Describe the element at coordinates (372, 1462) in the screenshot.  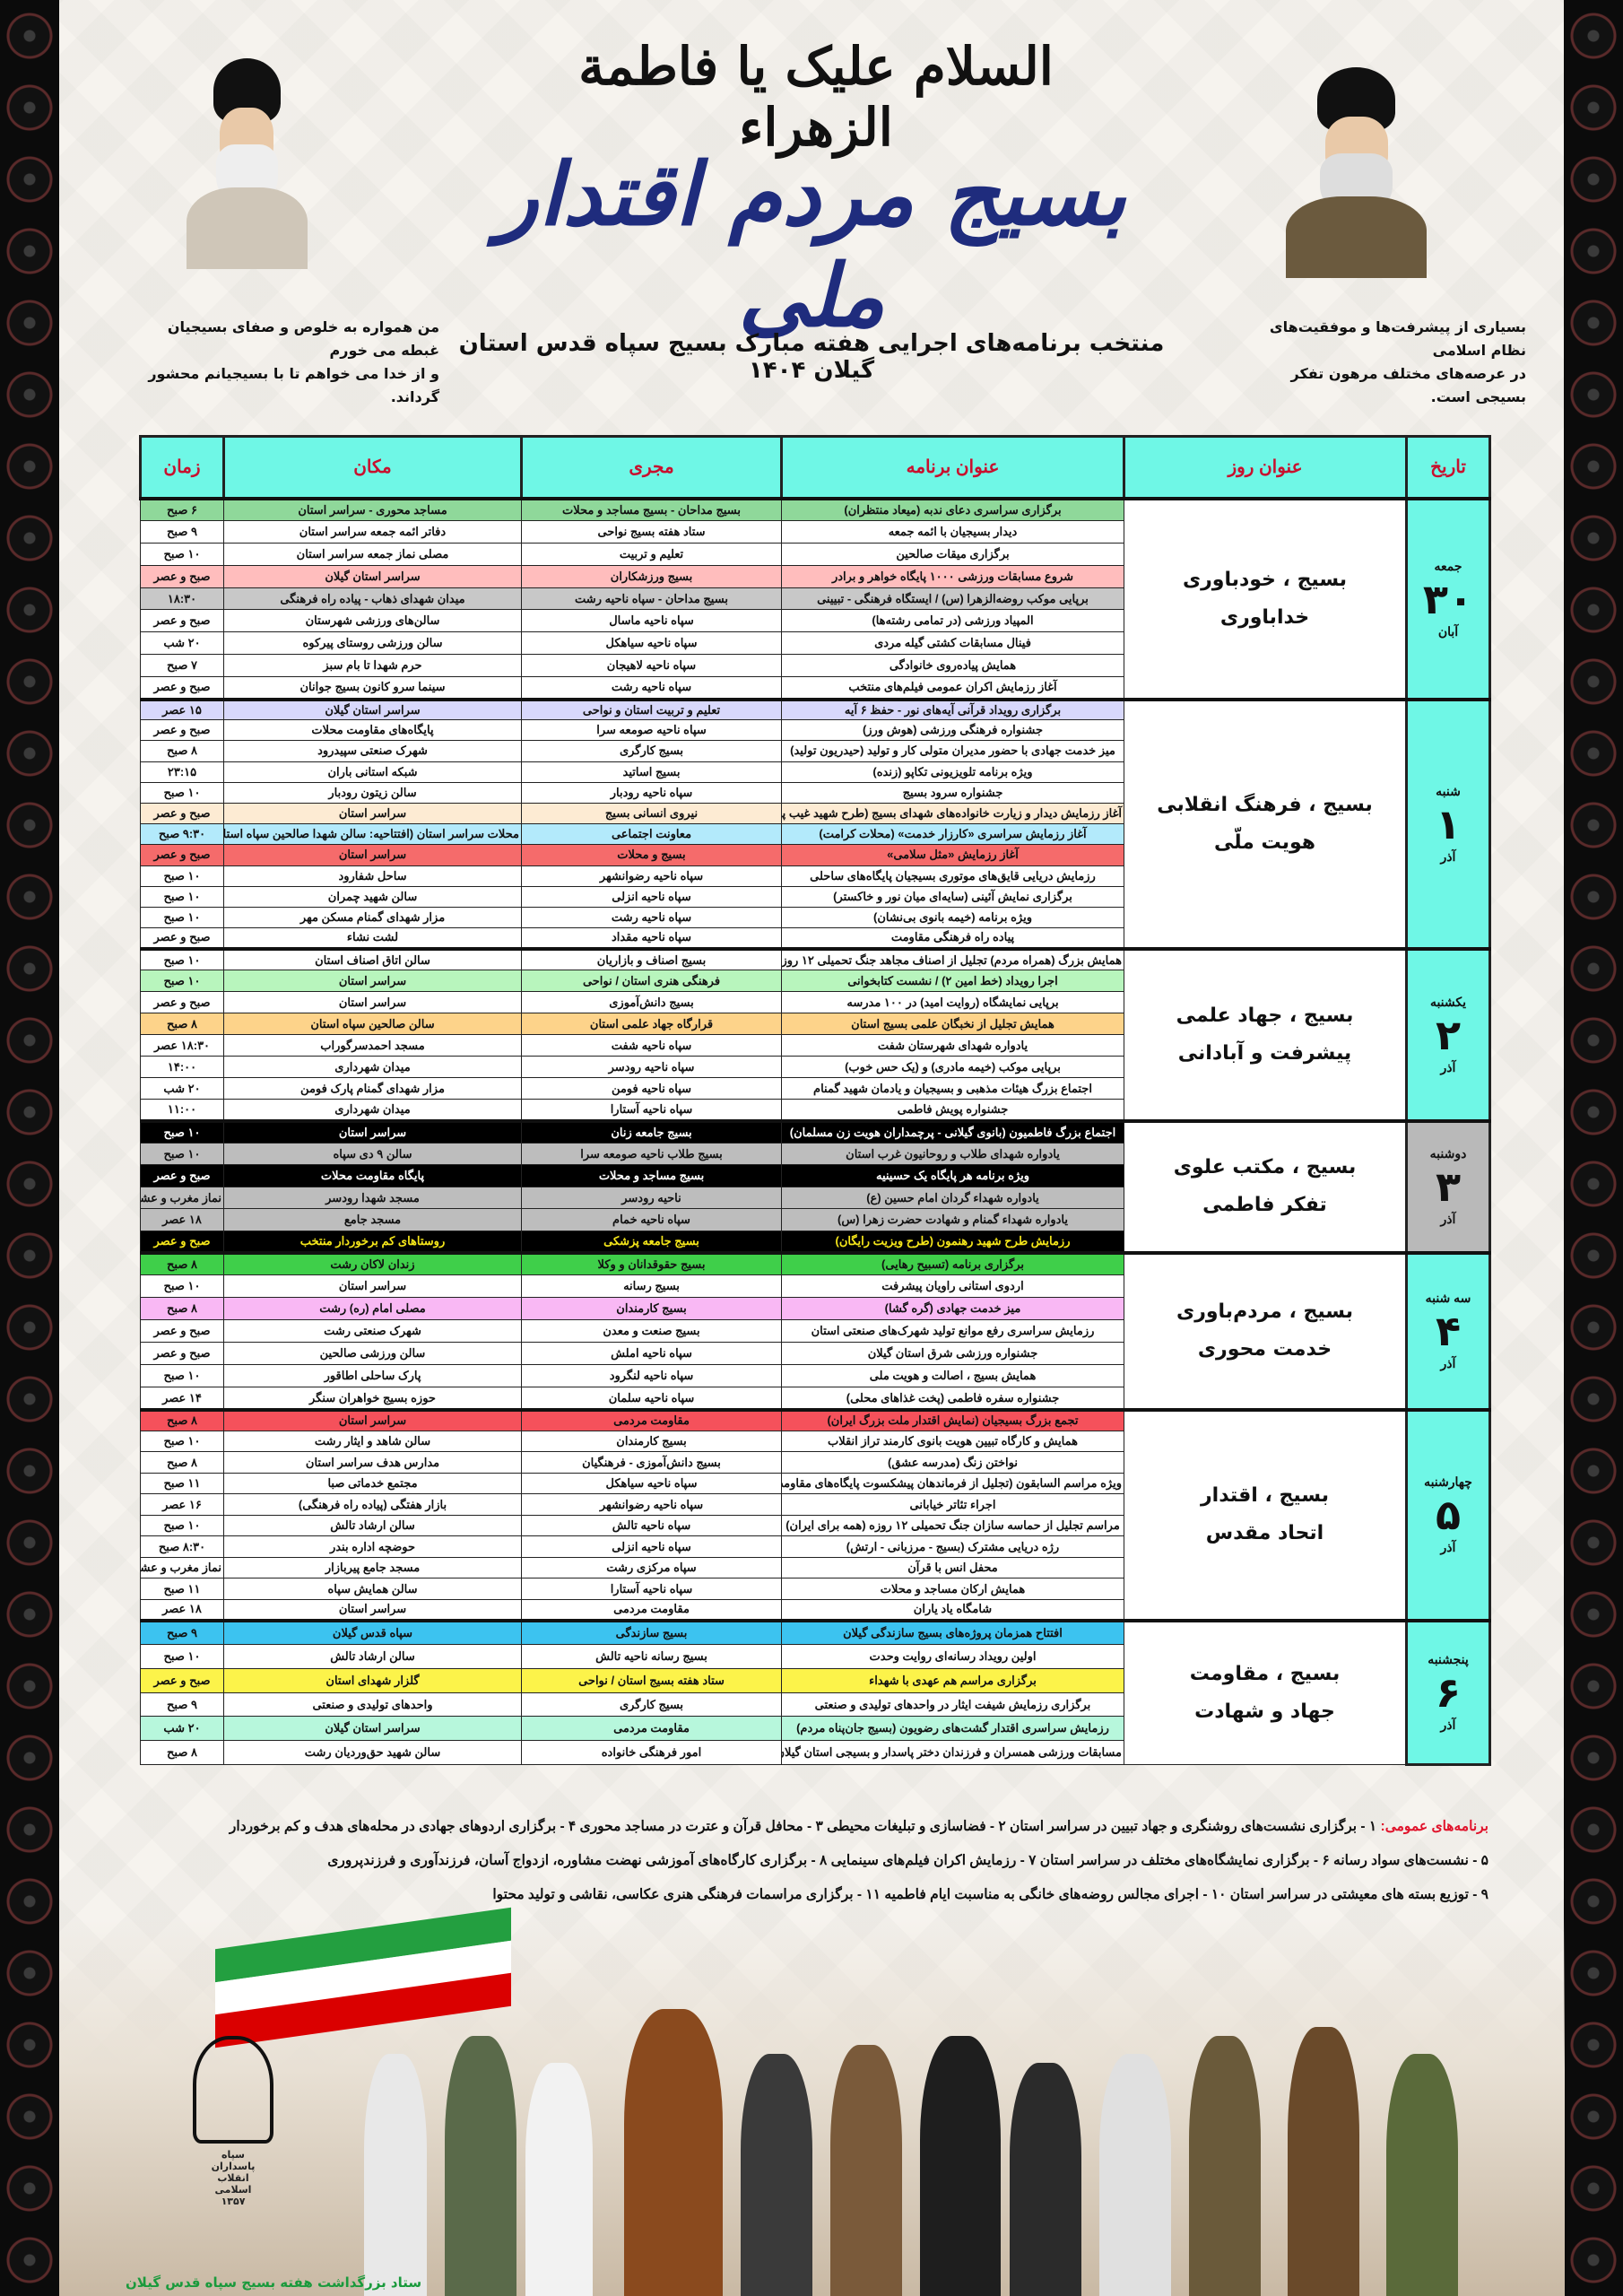
I see `cell-location: مدارس هدف سراسر استان` at that location.